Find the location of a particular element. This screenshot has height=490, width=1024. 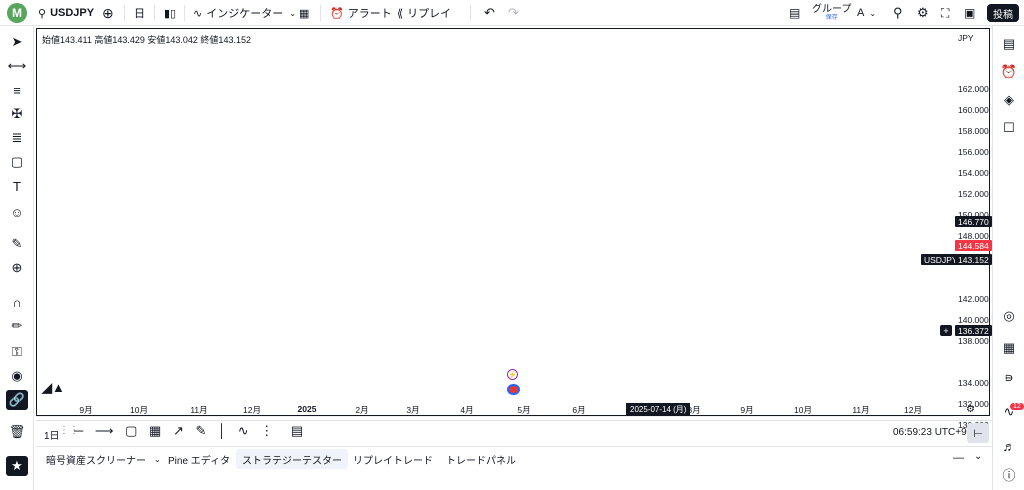

calendar-range-icon: ▤ is located at coordinates (297, 430).